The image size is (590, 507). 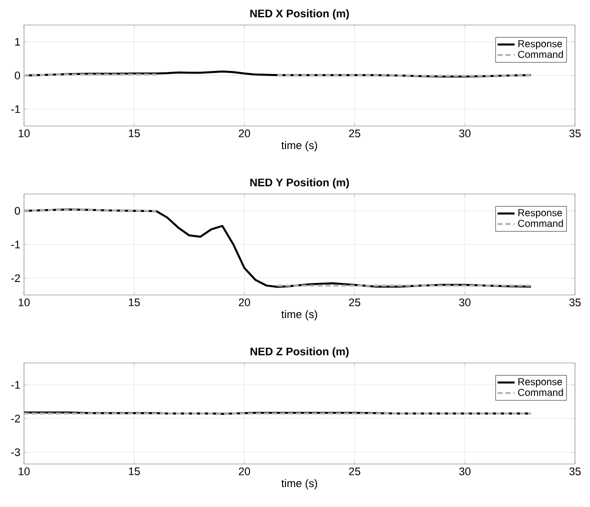 What do you see at coordinates (299, 14) in the screenshot?
I see `chart-title: NED X Position (m)` at bounding box center [299, 14].